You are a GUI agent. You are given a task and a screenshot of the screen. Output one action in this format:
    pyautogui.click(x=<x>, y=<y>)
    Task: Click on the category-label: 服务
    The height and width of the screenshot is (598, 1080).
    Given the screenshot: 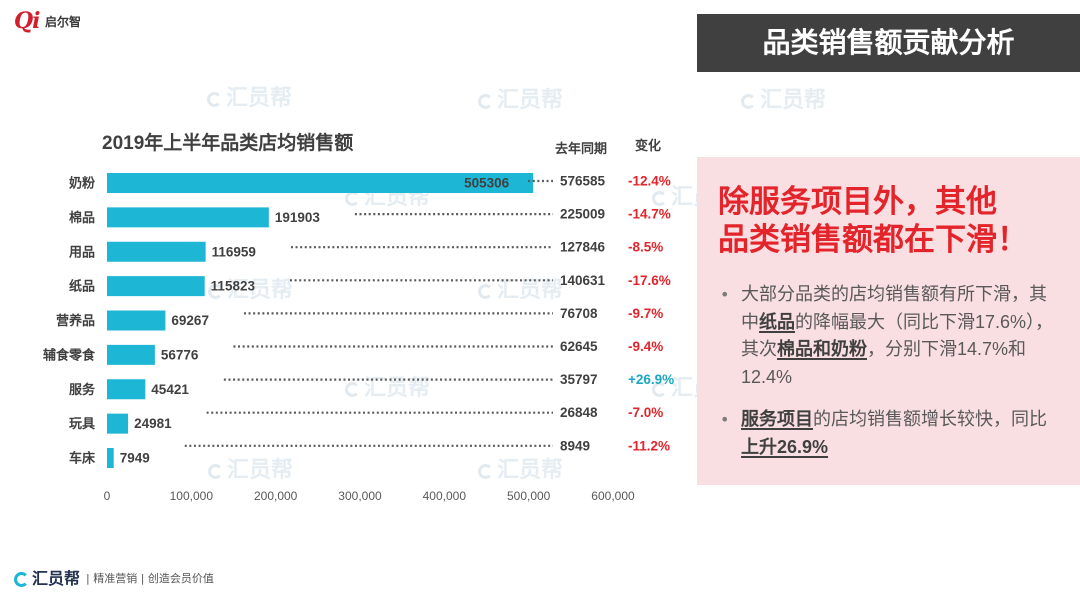 What is the action you would take?
    pyautogui.click(x=82, y=390)
    